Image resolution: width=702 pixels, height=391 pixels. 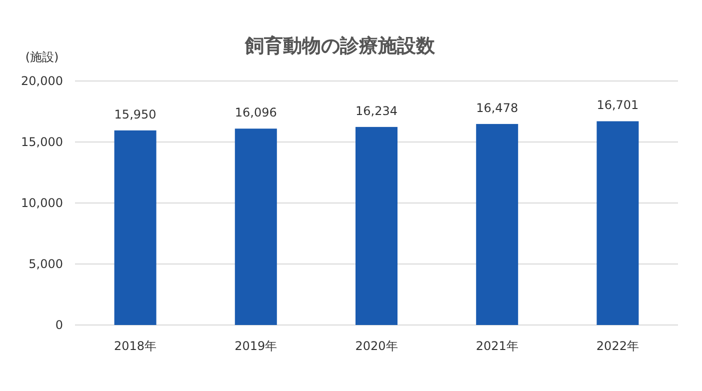 I want to click on data-label: 16,701, so click(x=617, y=105).